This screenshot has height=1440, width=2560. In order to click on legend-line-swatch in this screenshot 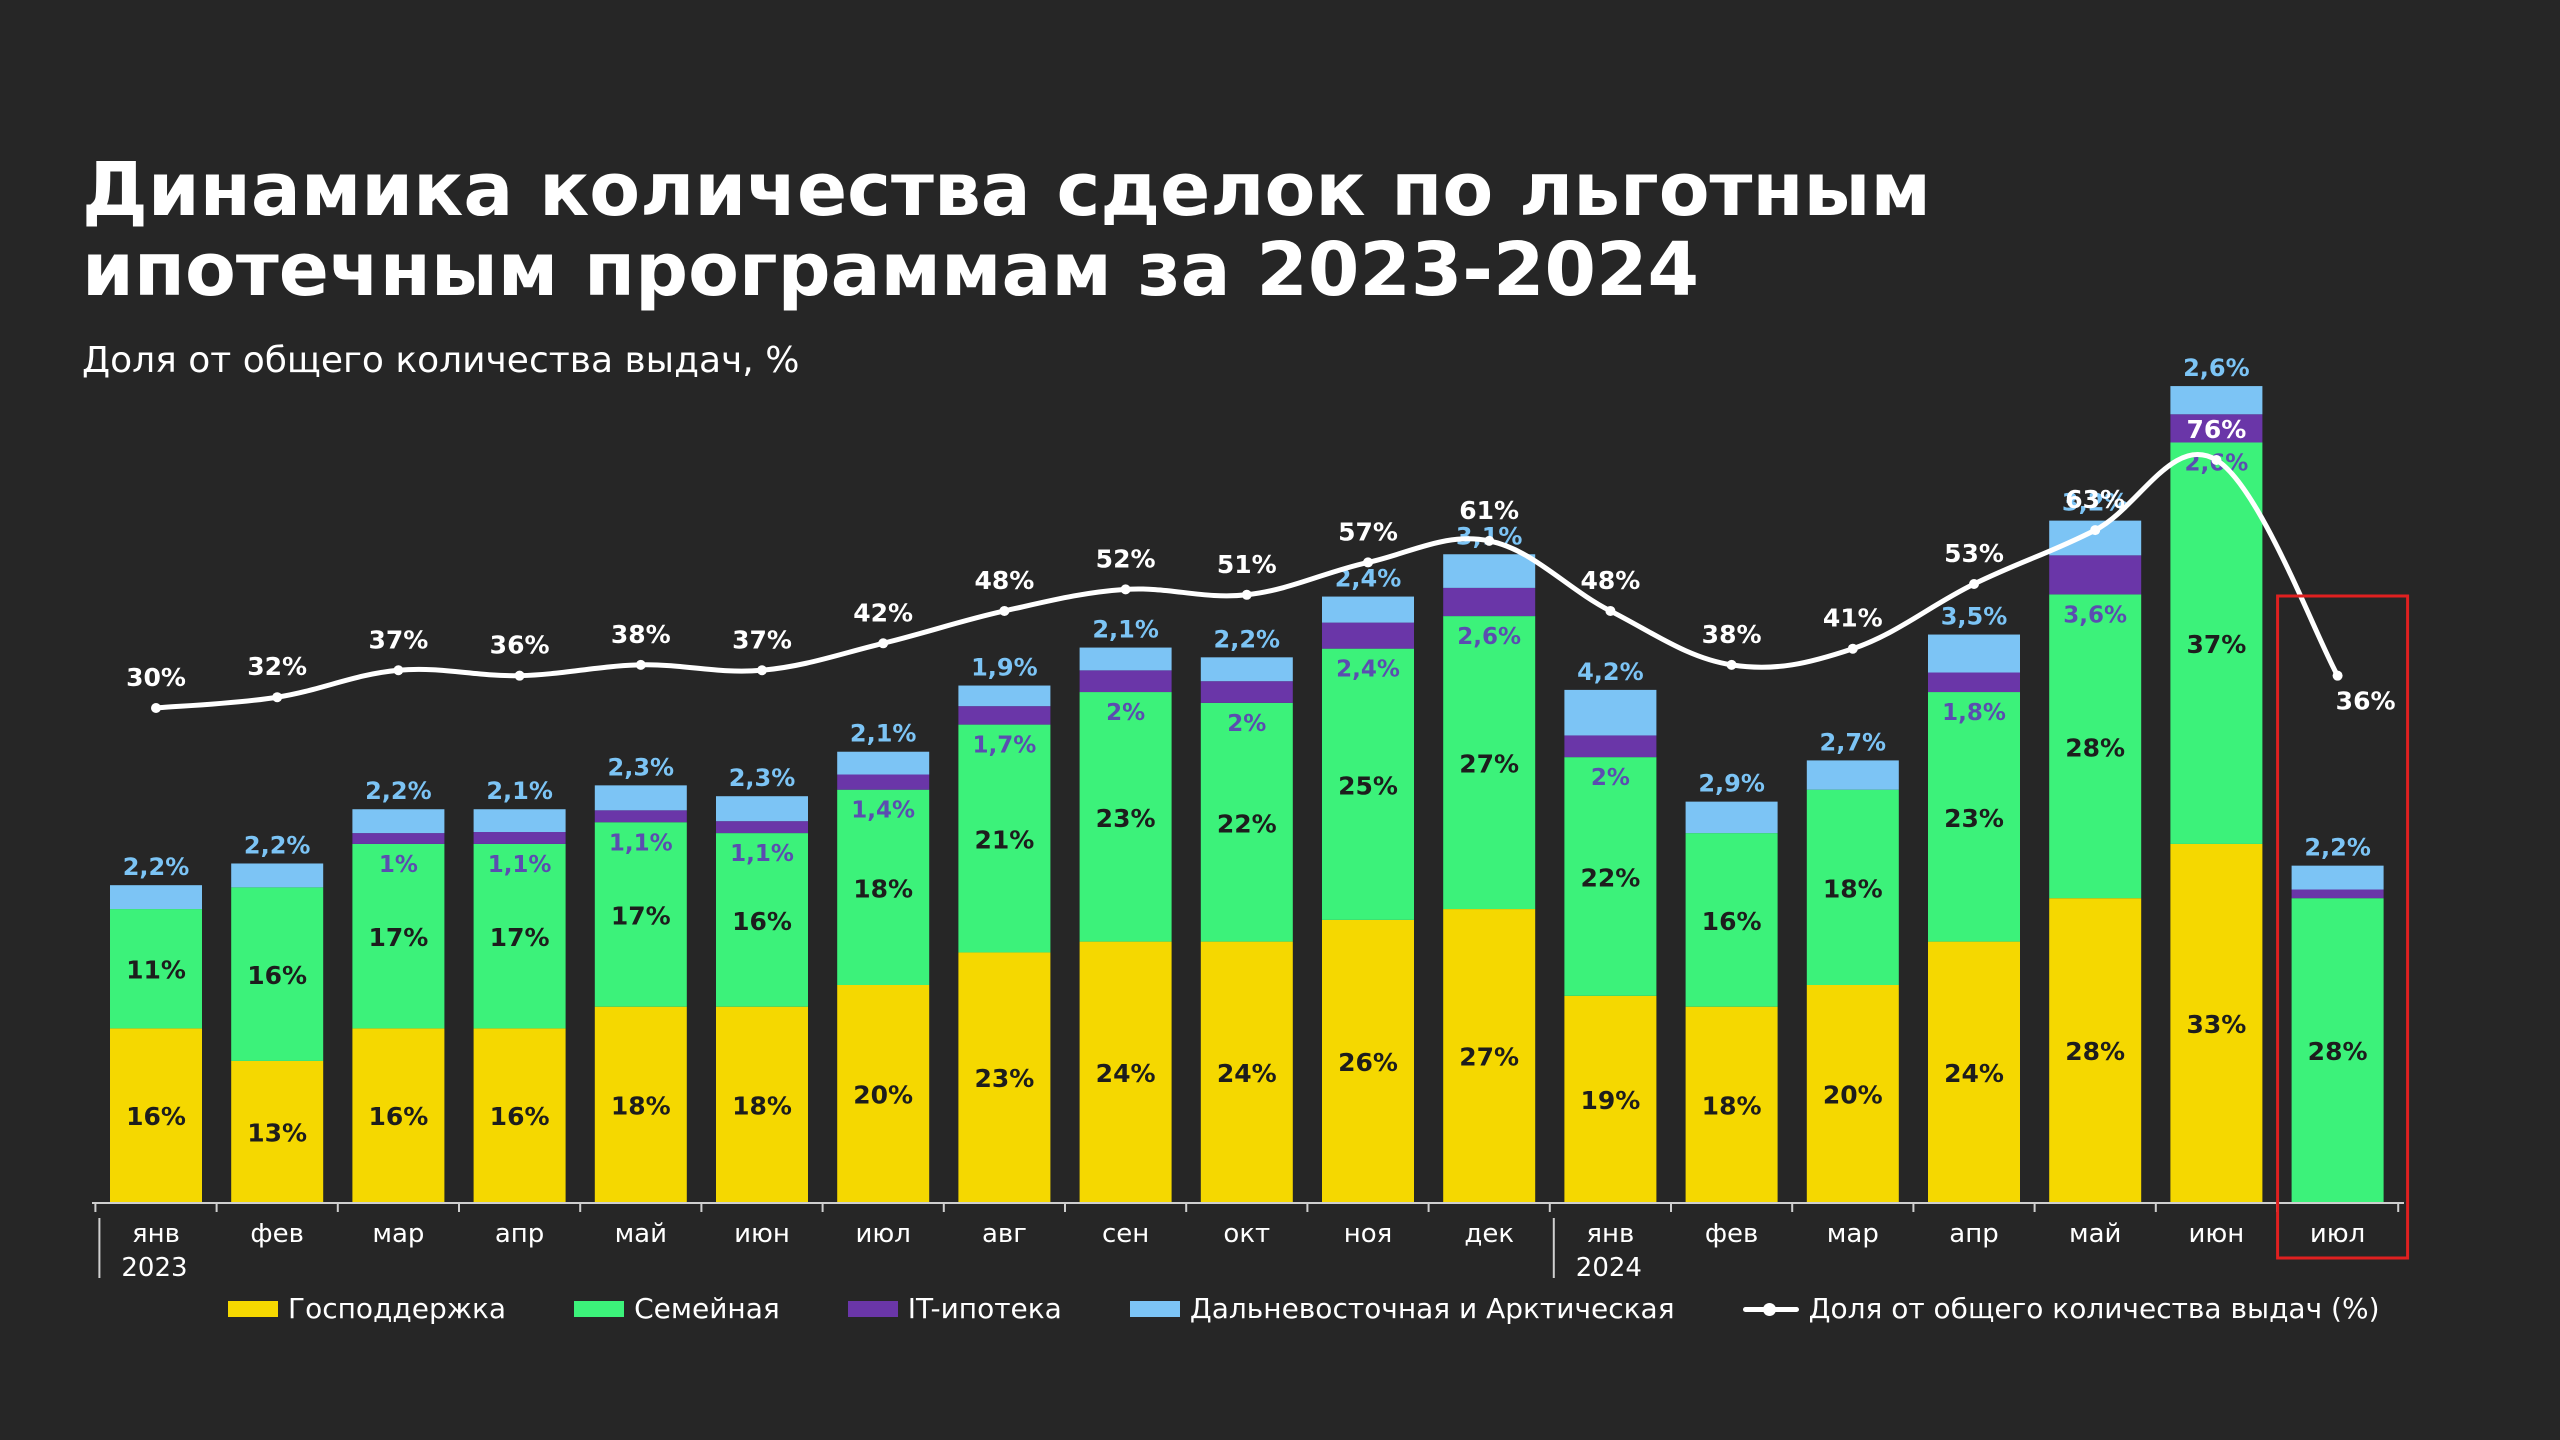, I will do `click(1770, 1309)`.